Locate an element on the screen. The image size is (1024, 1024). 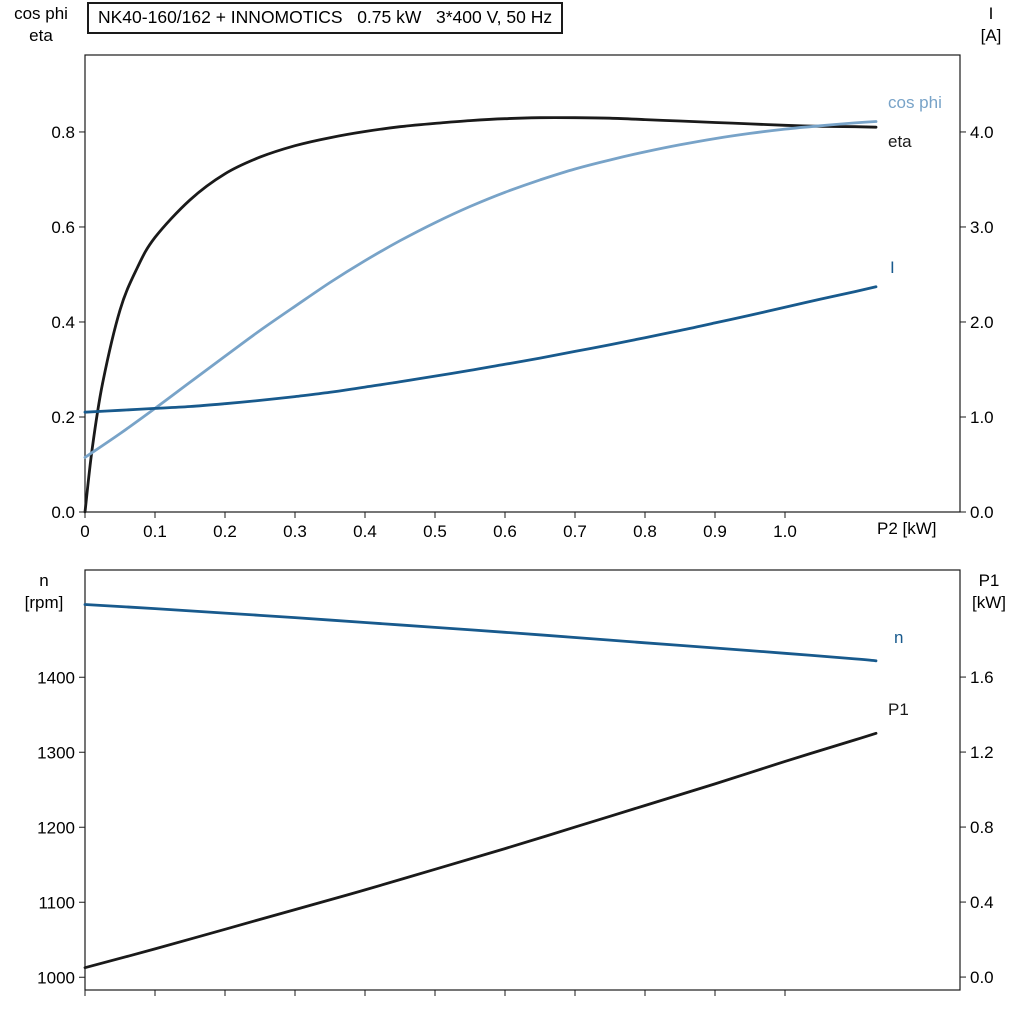
svg-text: 1100 is located at coordinates (56, 902).